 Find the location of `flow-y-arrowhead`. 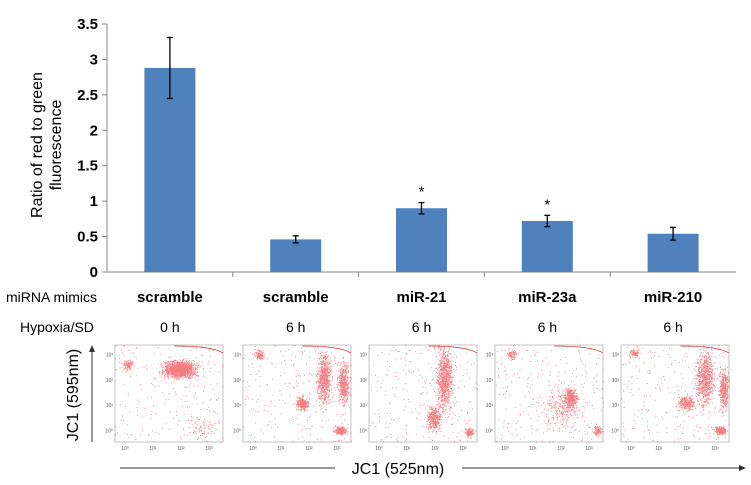

flow-y-arrowhead is located at coordinates (92, 348).